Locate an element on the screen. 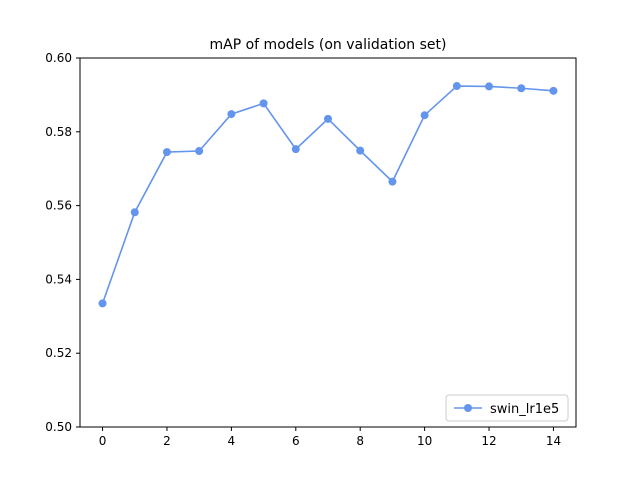 This screenshot has width=640, height=484. legend: swin_lr1e5 is located at coordinates (507, 408).